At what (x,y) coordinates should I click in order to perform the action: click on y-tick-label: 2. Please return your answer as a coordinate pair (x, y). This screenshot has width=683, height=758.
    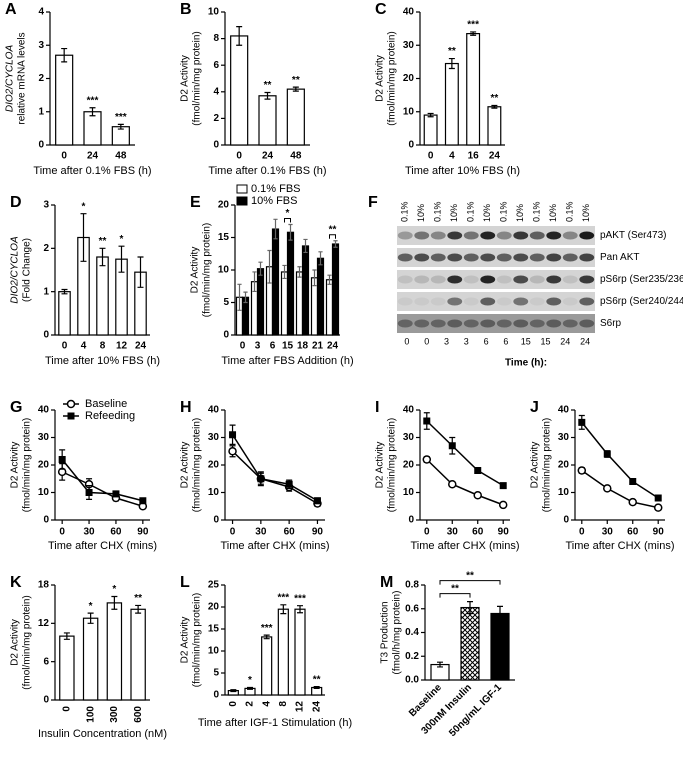
    Looking at the image, I should click on (41, 78).